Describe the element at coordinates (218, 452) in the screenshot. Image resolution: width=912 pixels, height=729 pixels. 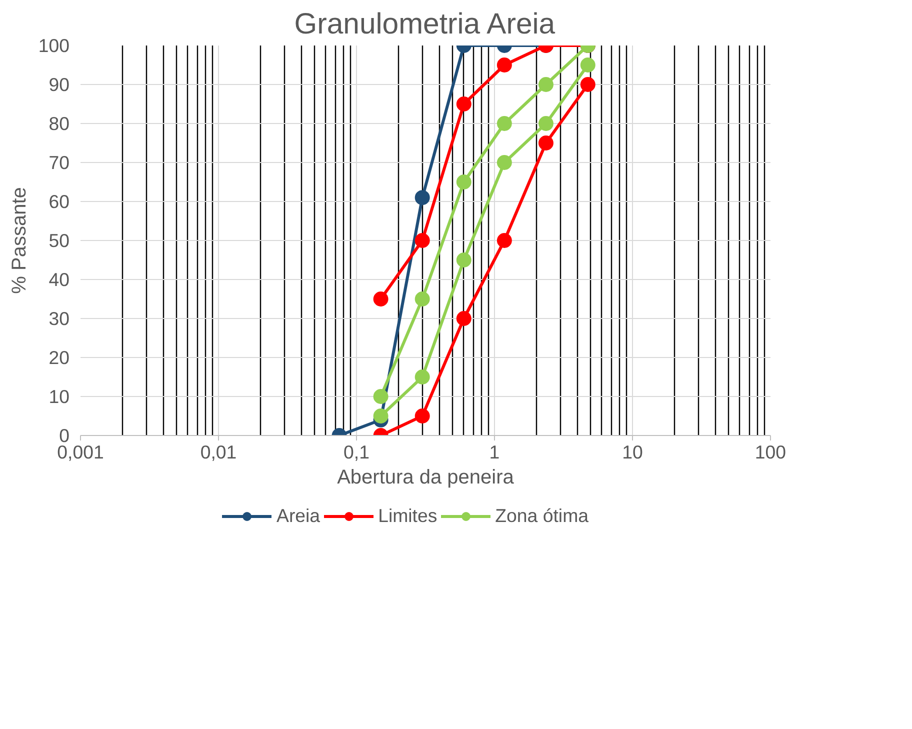
I see `x-tick-label: 0,01` at that location.